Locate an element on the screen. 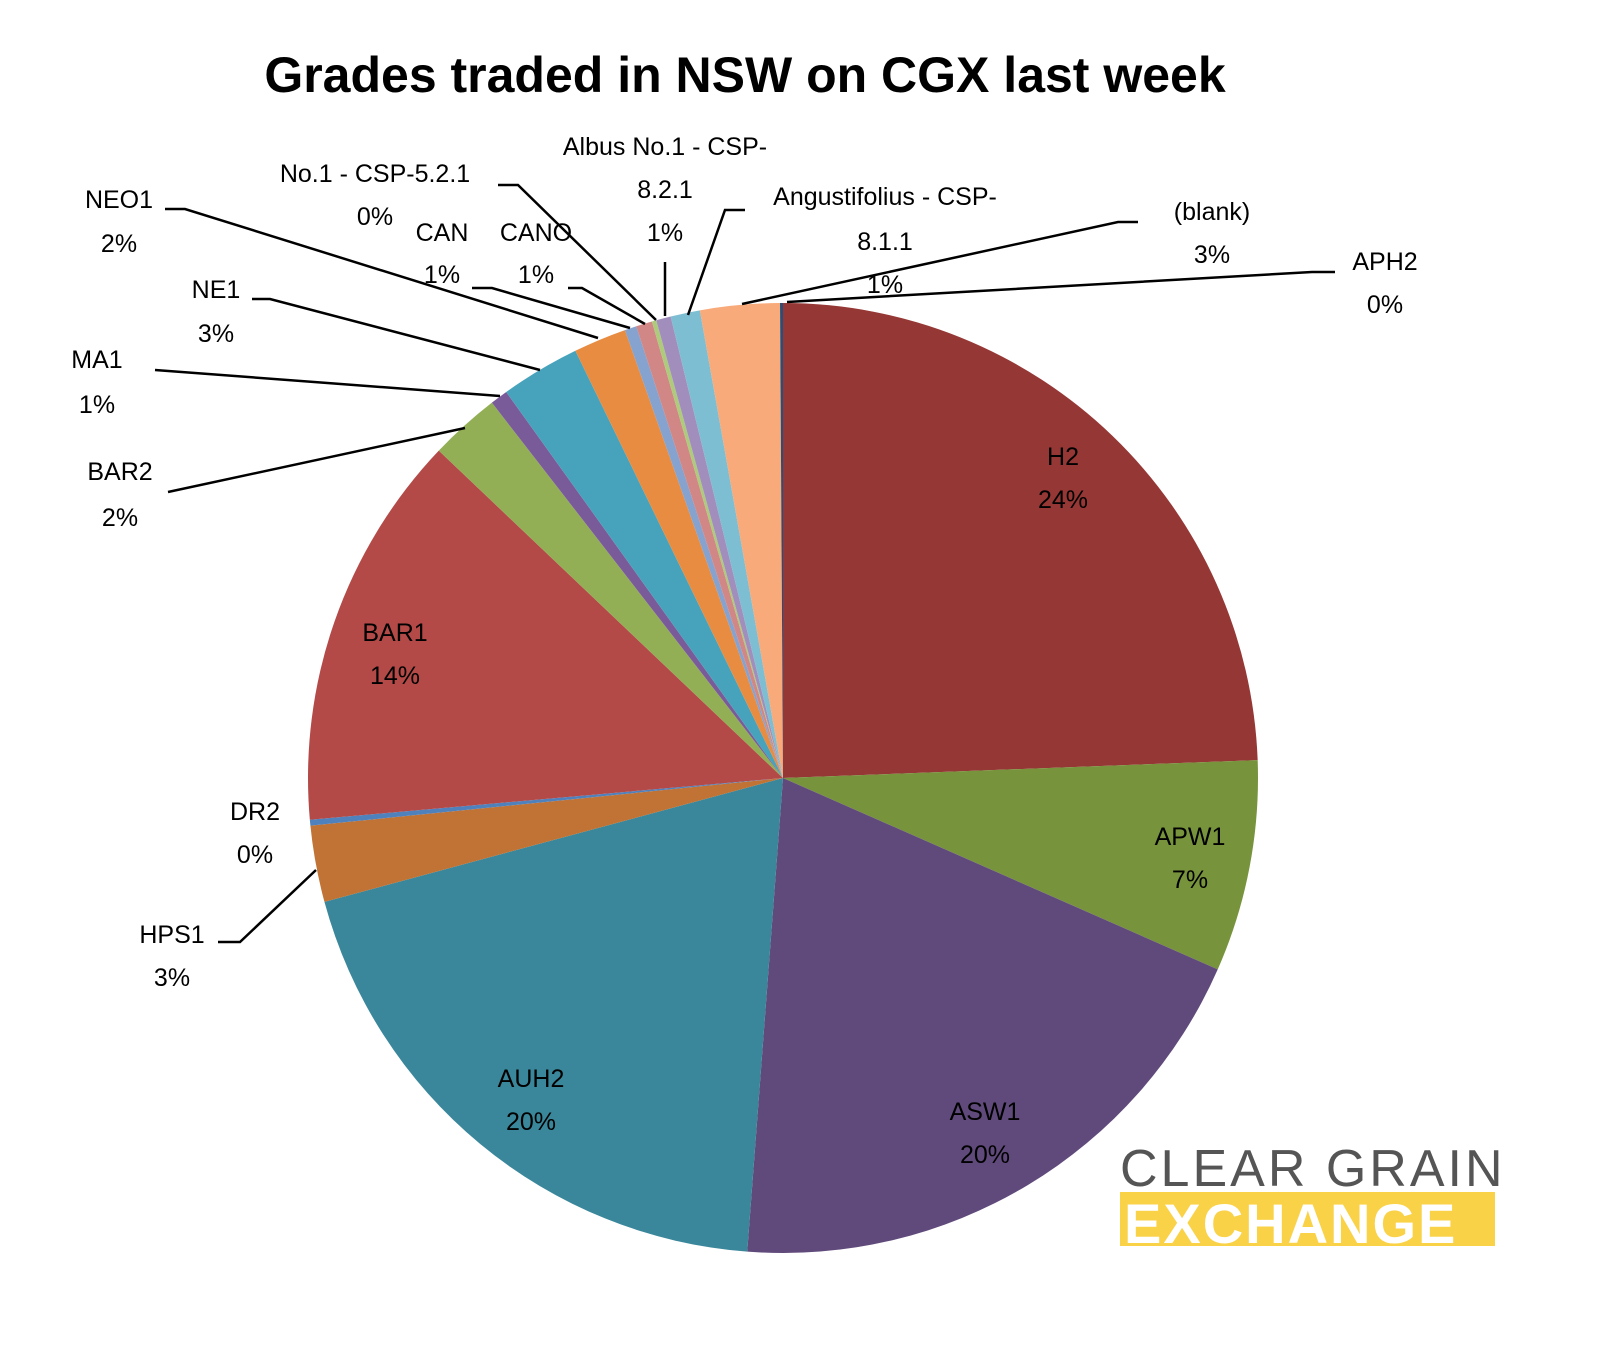  leader-line-can is located at coordinates (551, 308).